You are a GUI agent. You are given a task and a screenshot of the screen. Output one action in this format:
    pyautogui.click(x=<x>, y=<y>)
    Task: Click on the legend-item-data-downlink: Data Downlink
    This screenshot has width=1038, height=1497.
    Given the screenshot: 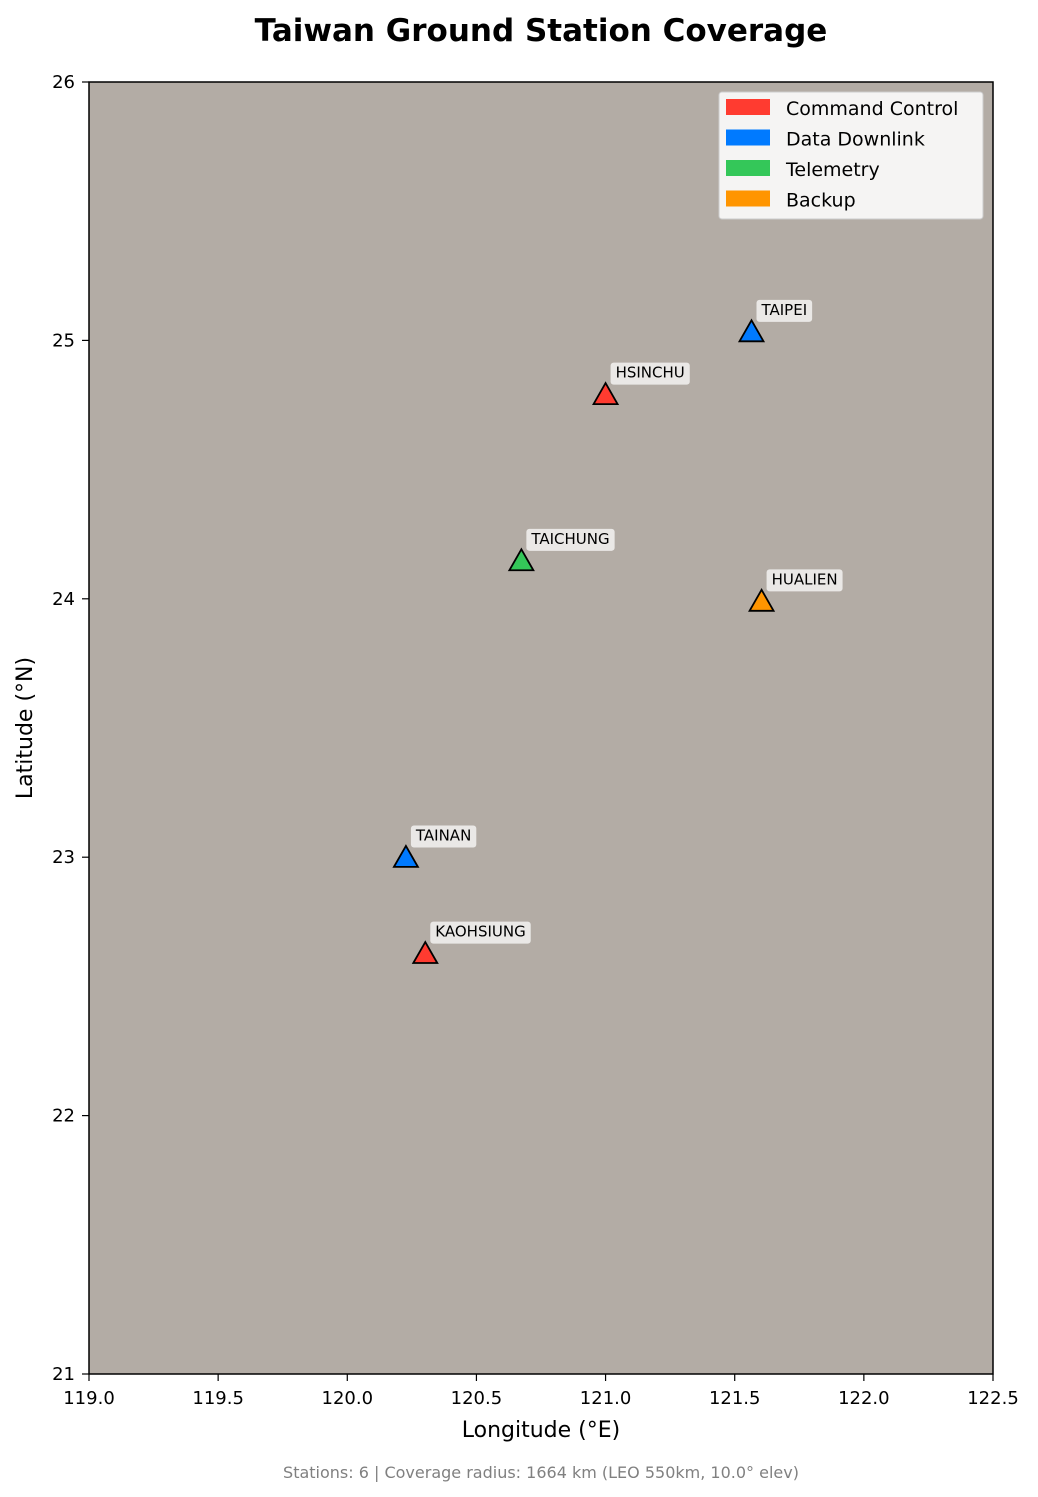 What is the action you would take?
    pyautogui.click(x=825, y=140)
    